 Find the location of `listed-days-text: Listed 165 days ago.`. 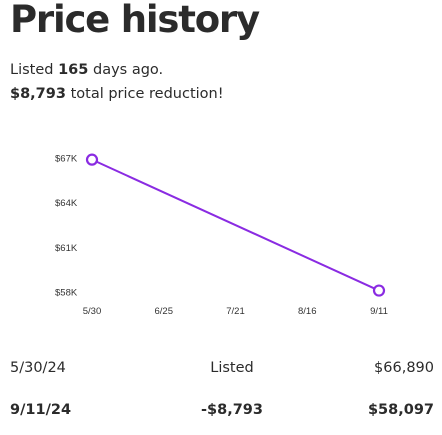

listed-days-text: Listed 165 days ago. is located at coordinates (87, 70).